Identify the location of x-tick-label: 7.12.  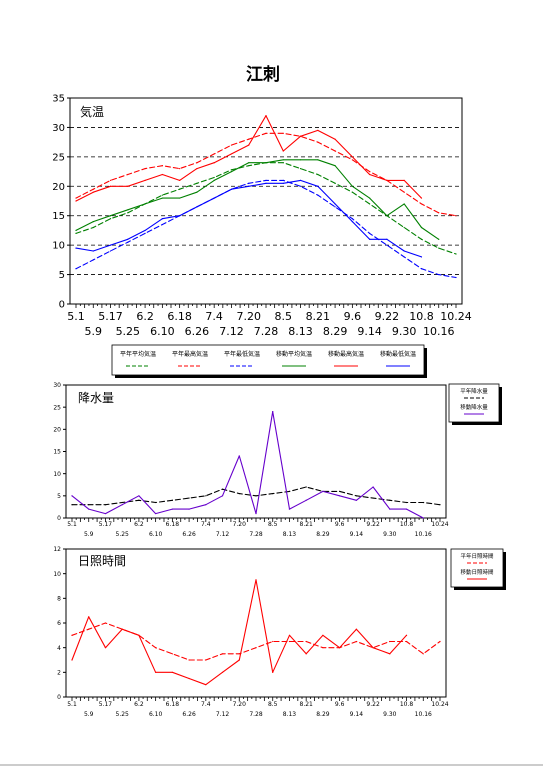
(223, 534).